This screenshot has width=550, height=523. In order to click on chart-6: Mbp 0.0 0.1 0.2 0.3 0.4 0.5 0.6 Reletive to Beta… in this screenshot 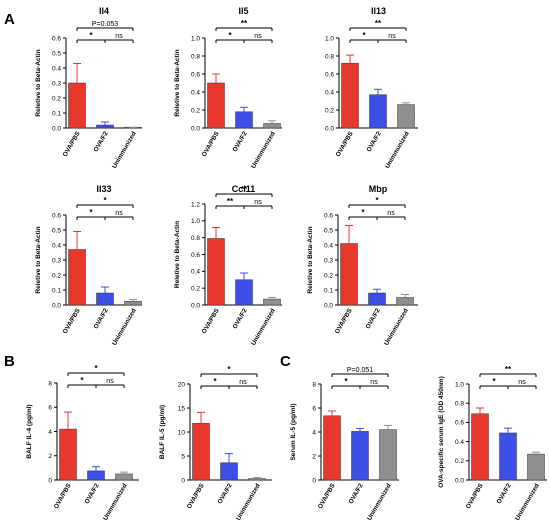, I will do `click(362, 265)`.